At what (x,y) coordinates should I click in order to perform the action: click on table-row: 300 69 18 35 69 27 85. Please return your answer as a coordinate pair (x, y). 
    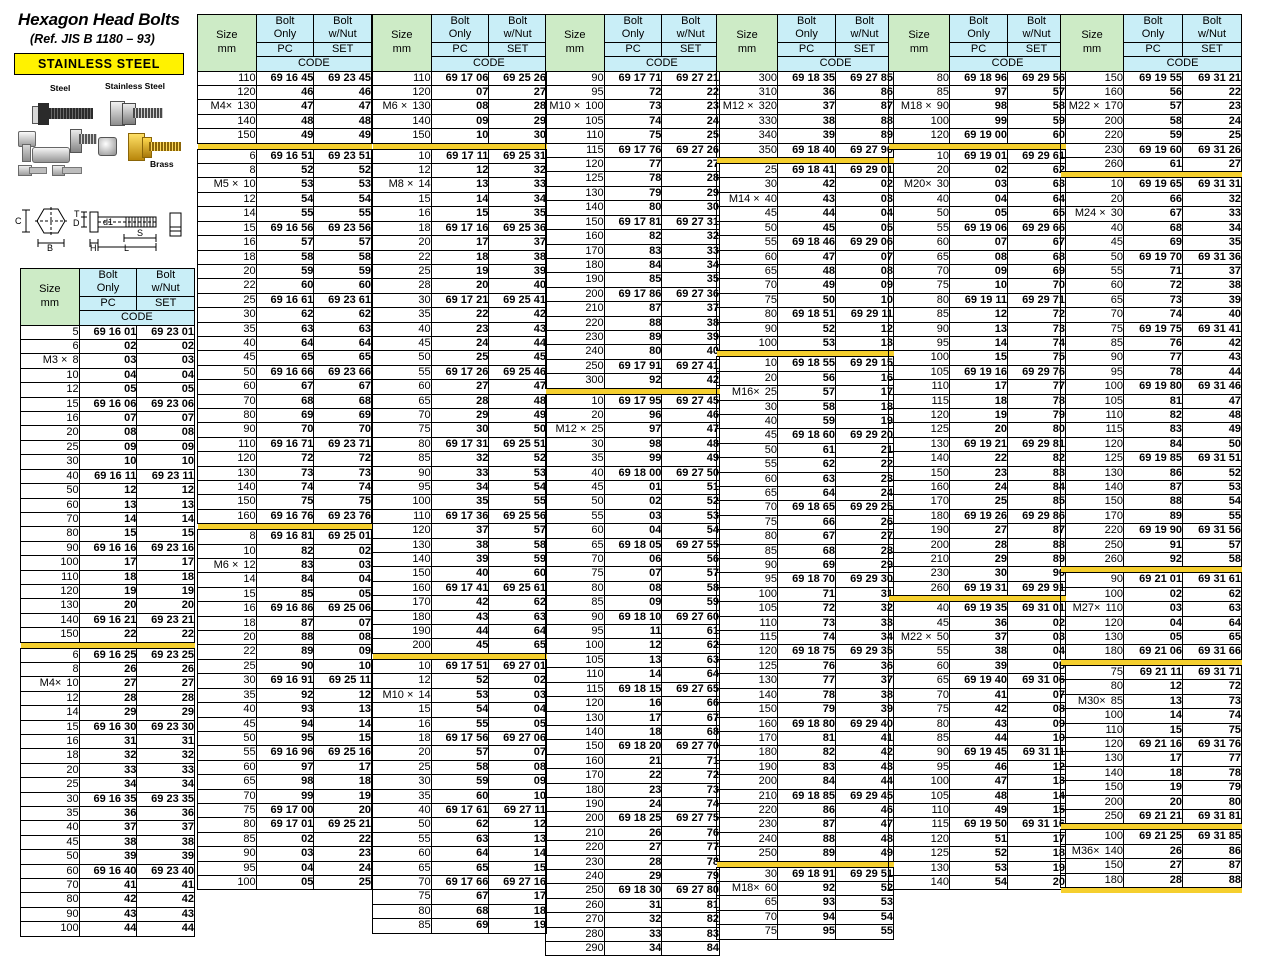
    Looking at the image, I should click on (804, 78).